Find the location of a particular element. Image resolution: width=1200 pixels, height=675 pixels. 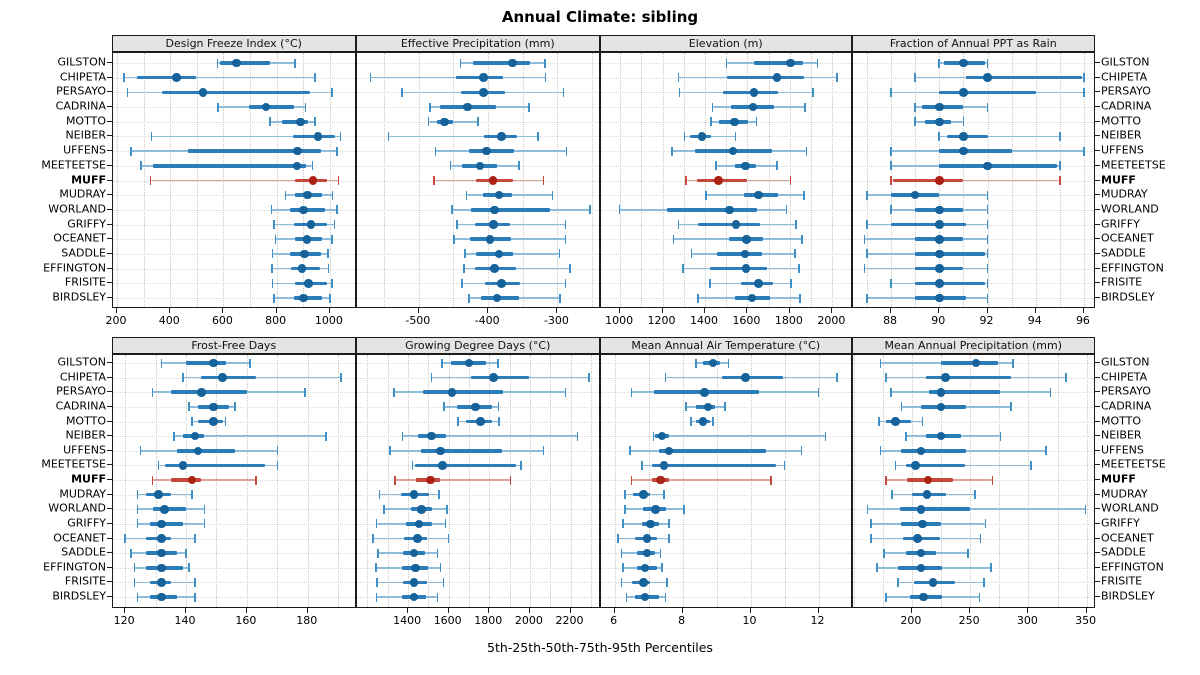

station-label: BIRDSLEY is located at coordinates (1128, 596).